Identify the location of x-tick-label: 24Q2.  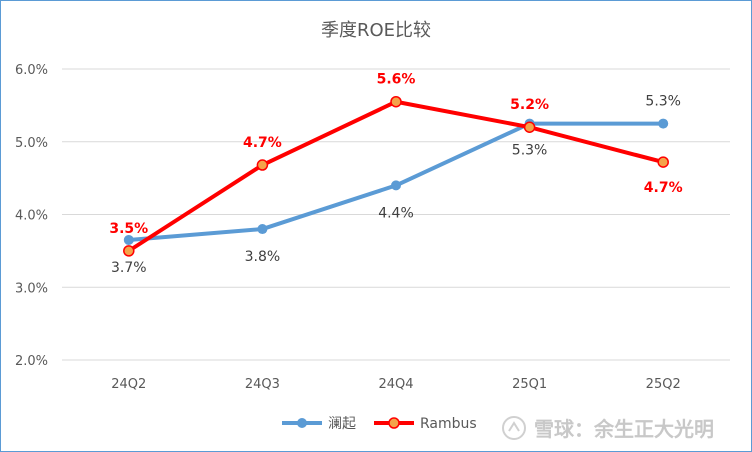
(128, 384).